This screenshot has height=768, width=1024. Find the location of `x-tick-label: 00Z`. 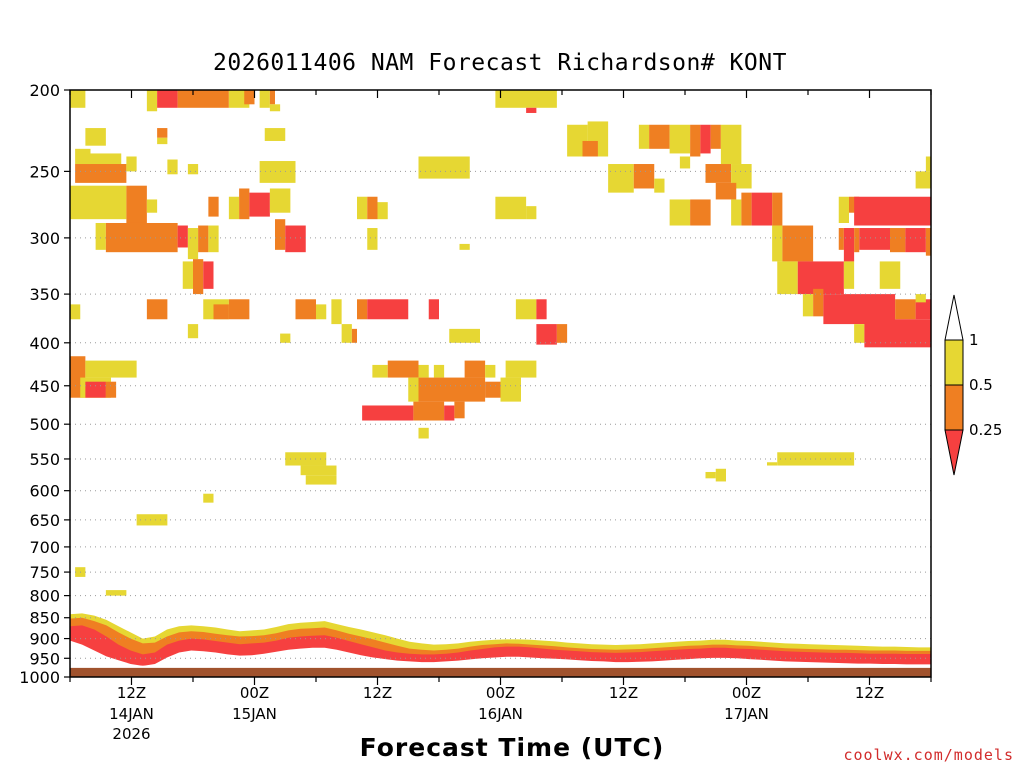

x-tick-label: 00Z is located at coordinates (746, 693).